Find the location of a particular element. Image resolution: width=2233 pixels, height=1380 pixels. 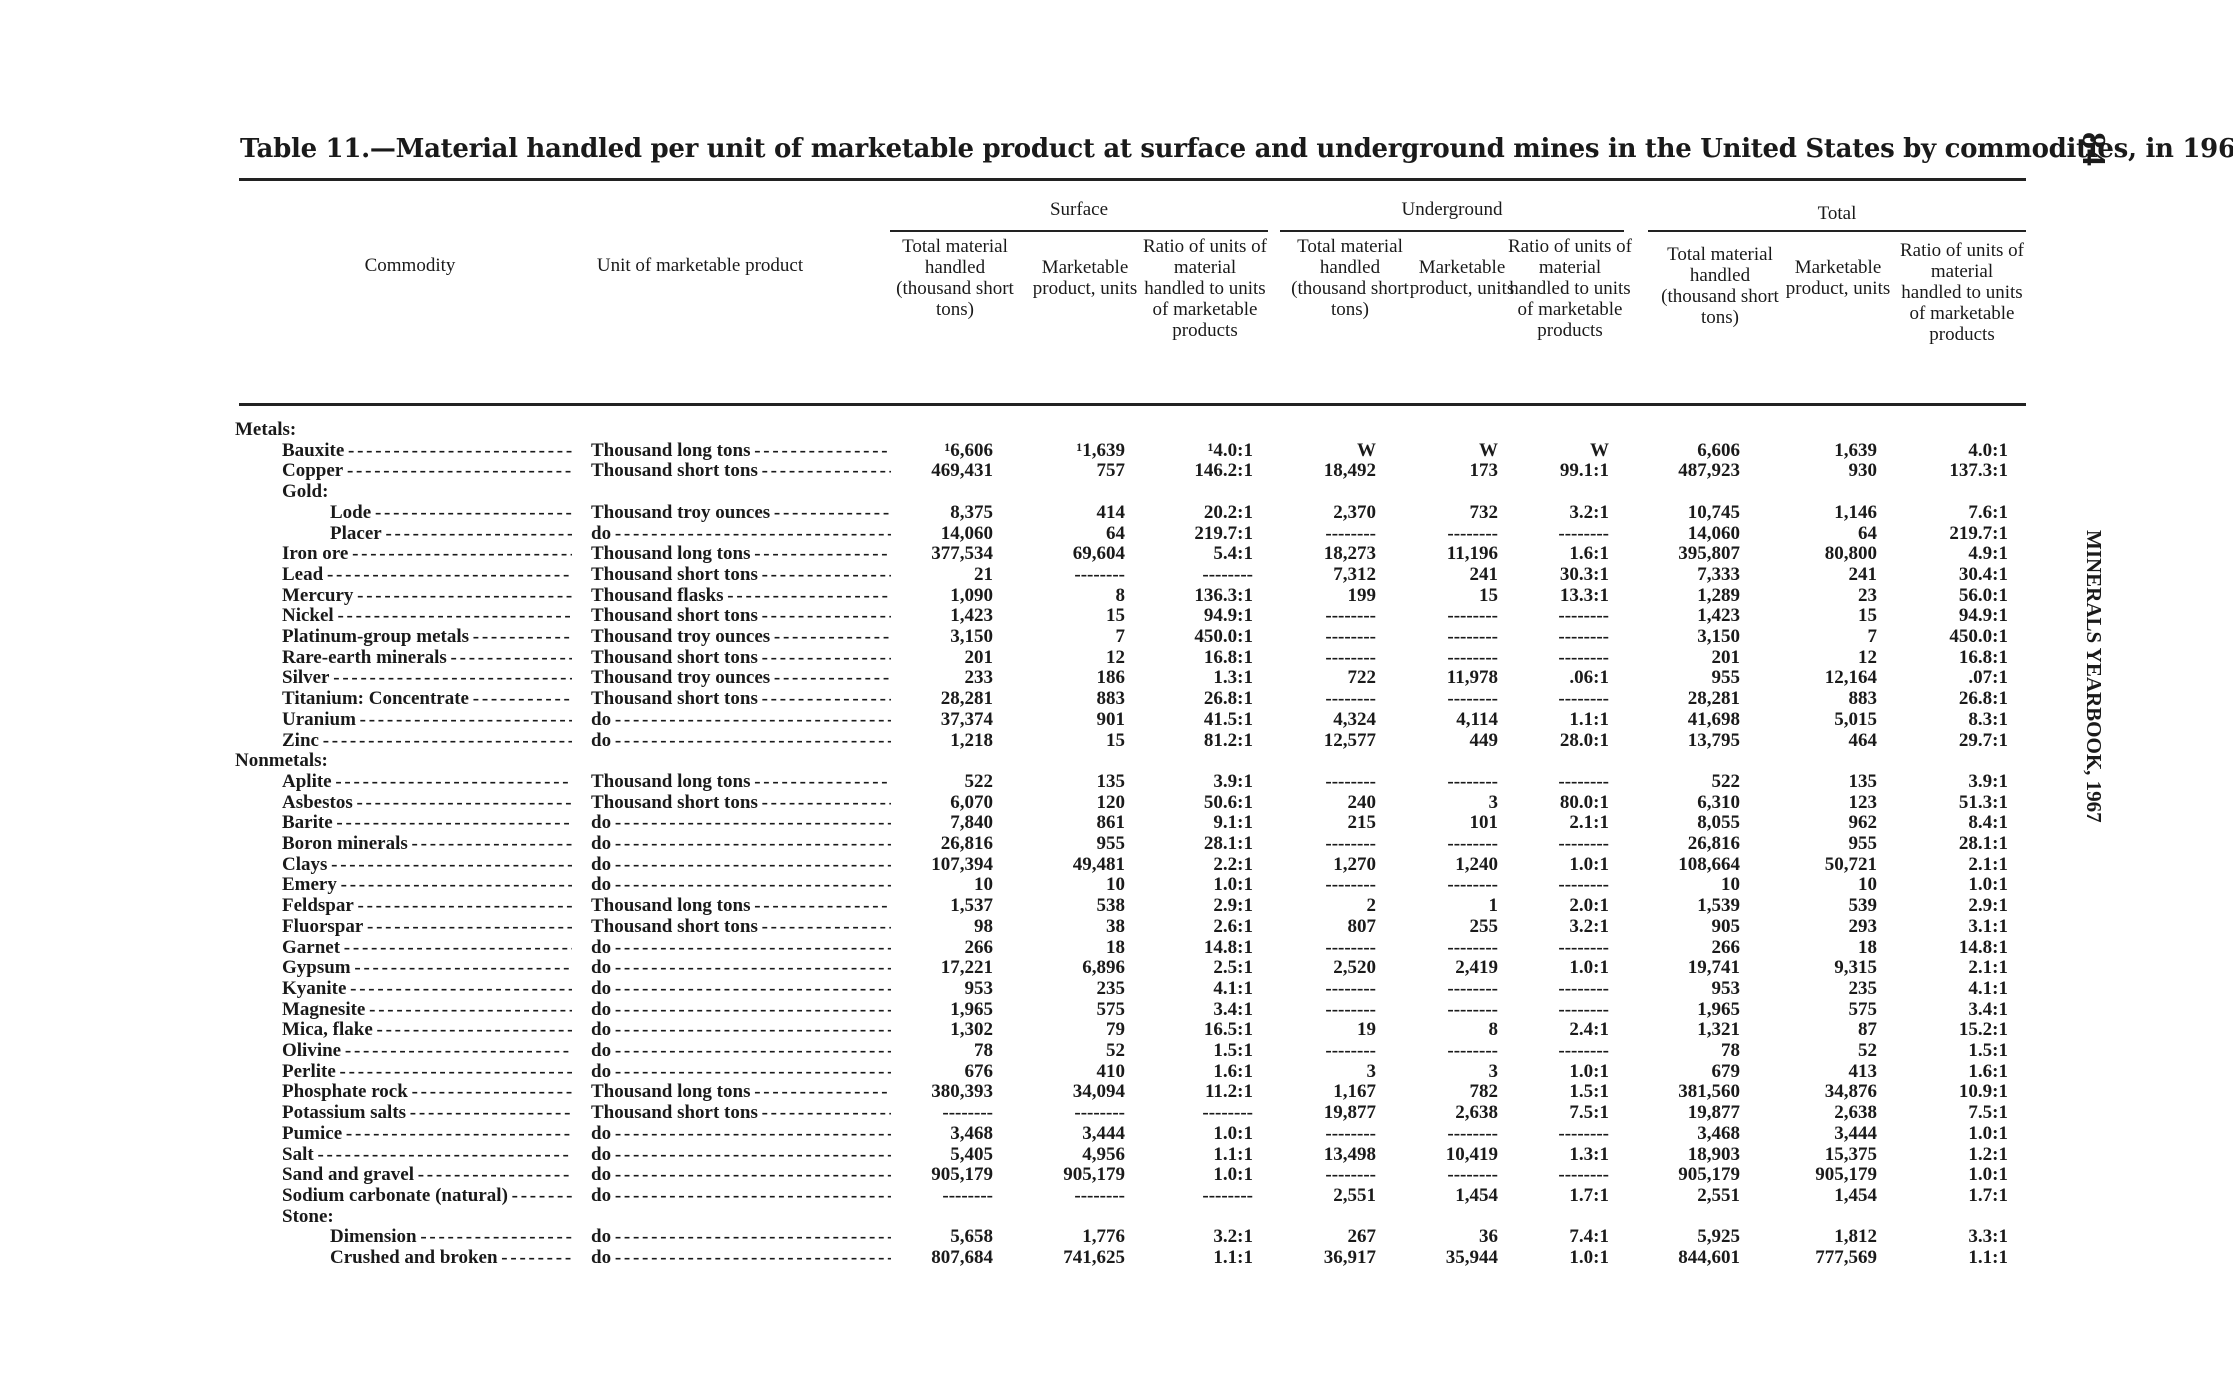

cell: ¹6,606 is located at coordinates (968, 450).